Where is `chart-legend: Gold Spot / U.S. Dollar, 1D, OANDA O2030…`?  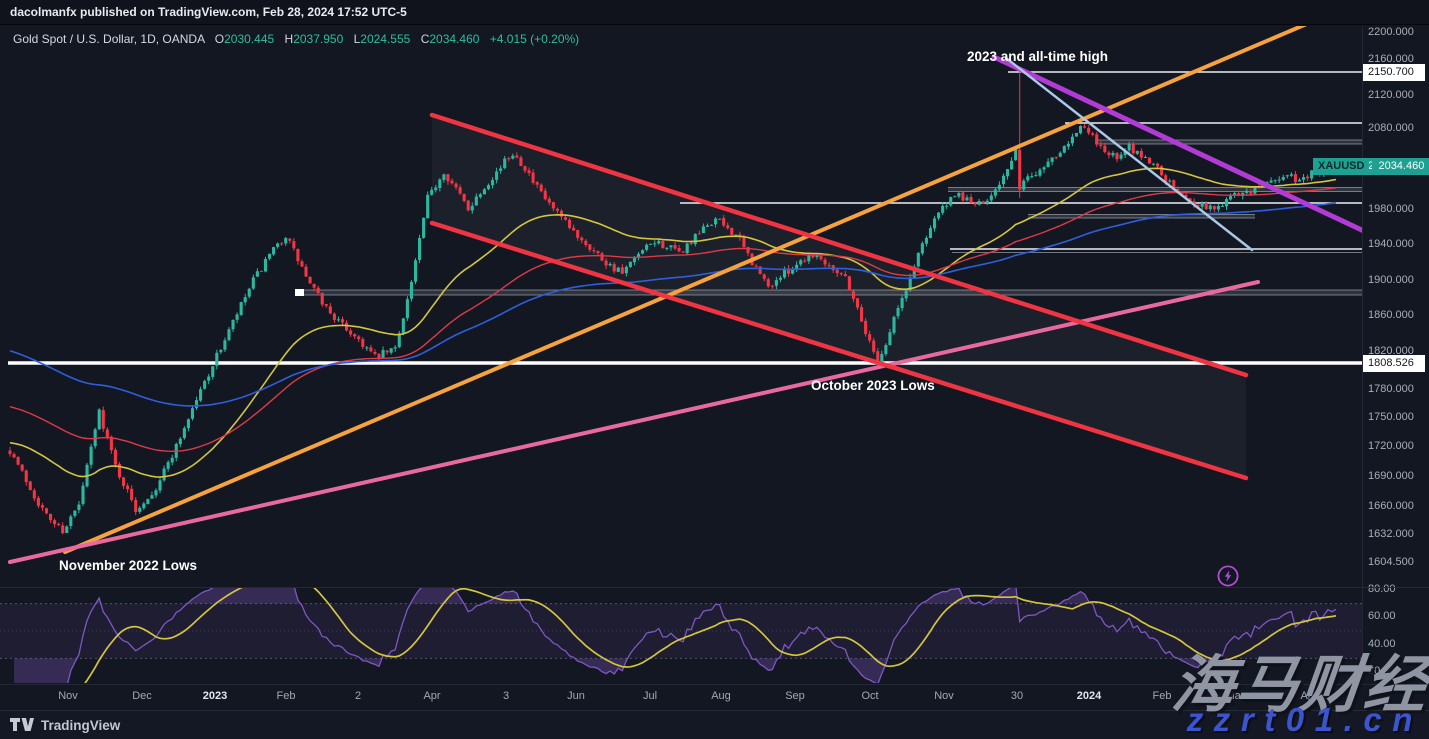
chart-legend: Gold Spot / U.S. Dollar, 1D, OANDA O2030… is located at coordinates (296, 39).